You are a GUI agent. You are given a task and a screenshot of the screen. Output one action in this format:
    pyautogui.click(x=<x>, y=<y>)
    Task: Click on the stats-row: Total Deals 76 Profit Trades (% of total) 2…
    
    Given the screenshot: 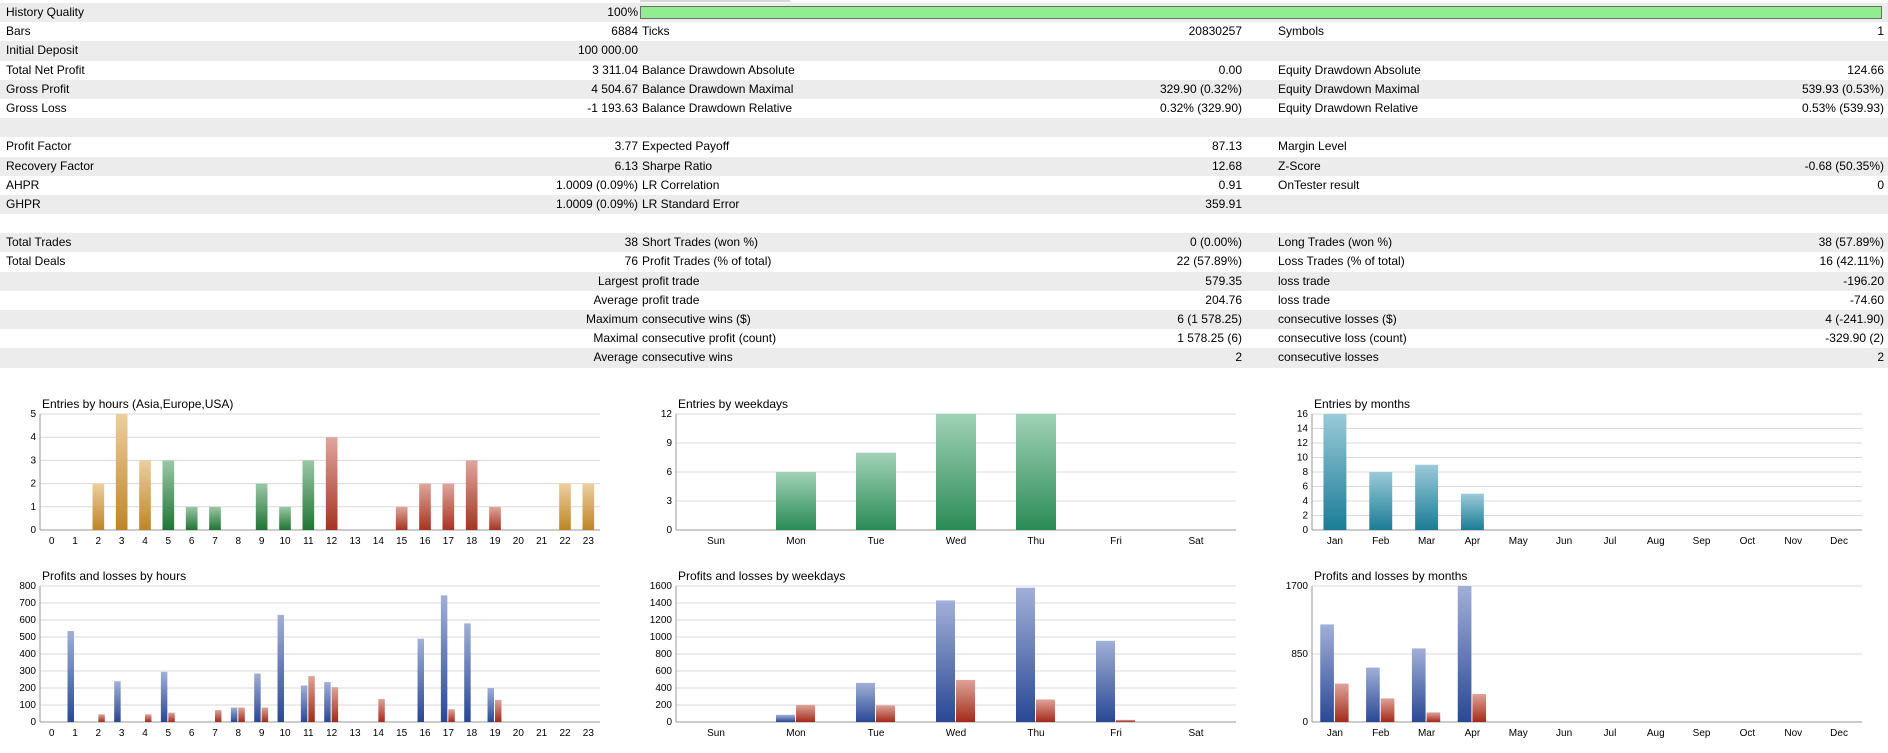 What is the action you would take?
    pyautogui.click(x=944, y=261)
    